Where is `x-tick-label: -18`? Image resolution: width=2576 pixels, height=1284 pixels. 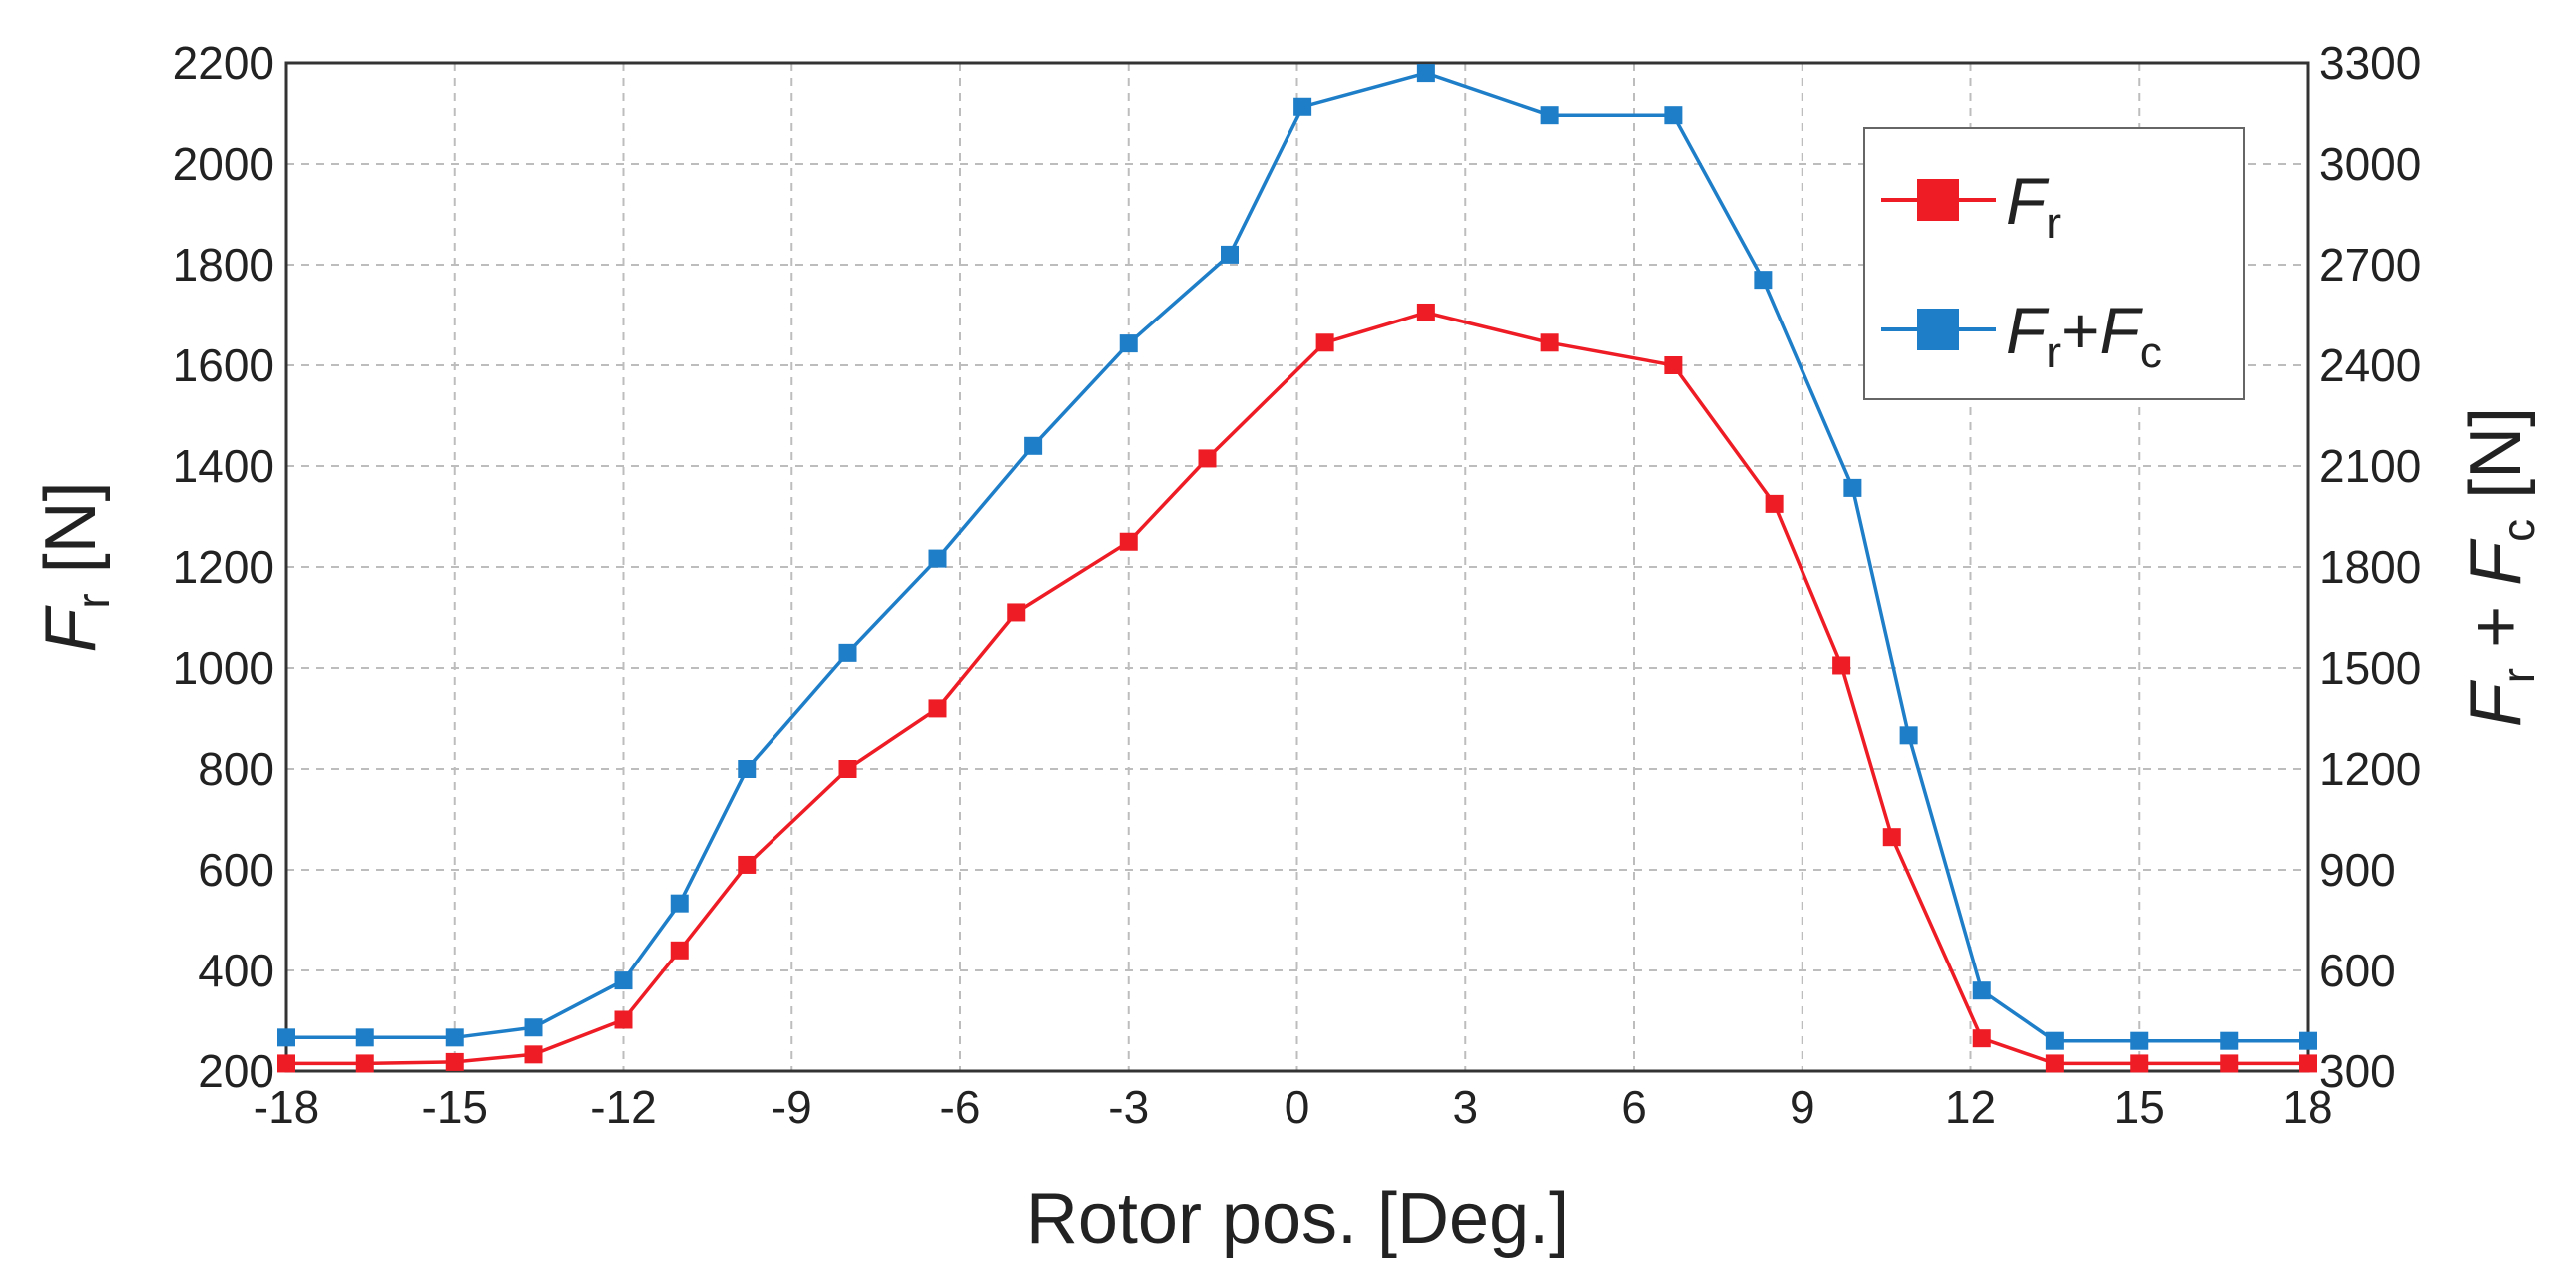
x-tick-label: -18 is located at coordinates (286, 1107).